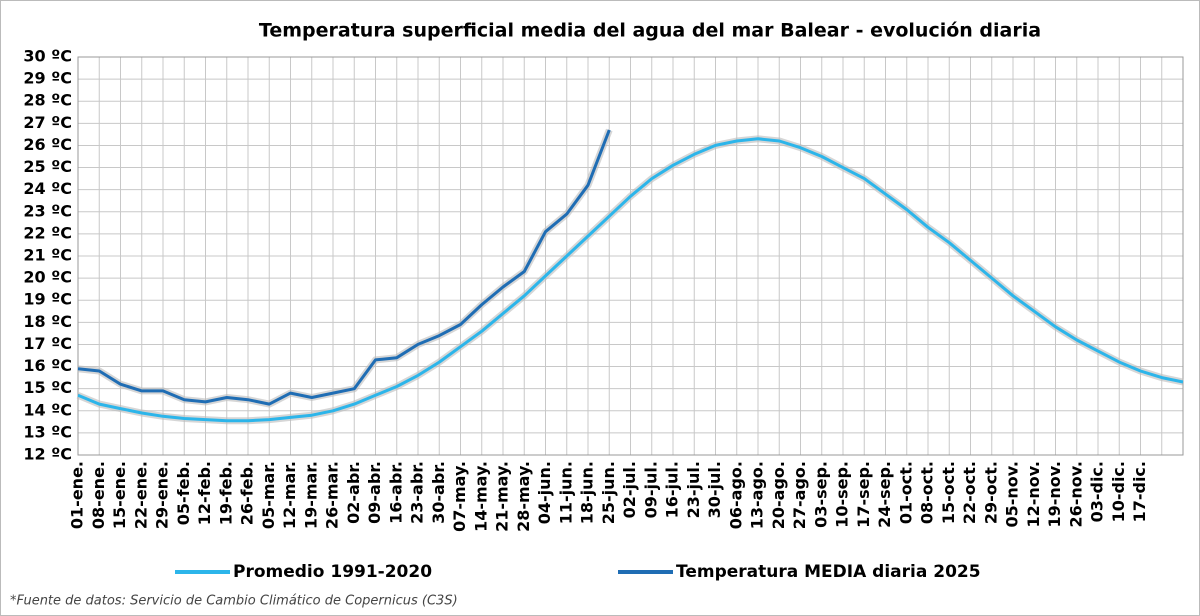 This screenshot has height=616, width=1200. I want to click on x-tick-label: 15-ene., so click(119, 495).